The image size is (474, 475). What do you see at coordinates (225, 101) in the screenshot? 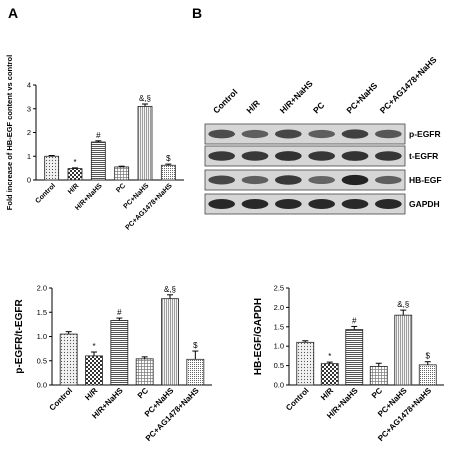
I see `lane-label: Control` at bounding box center [225, 101].